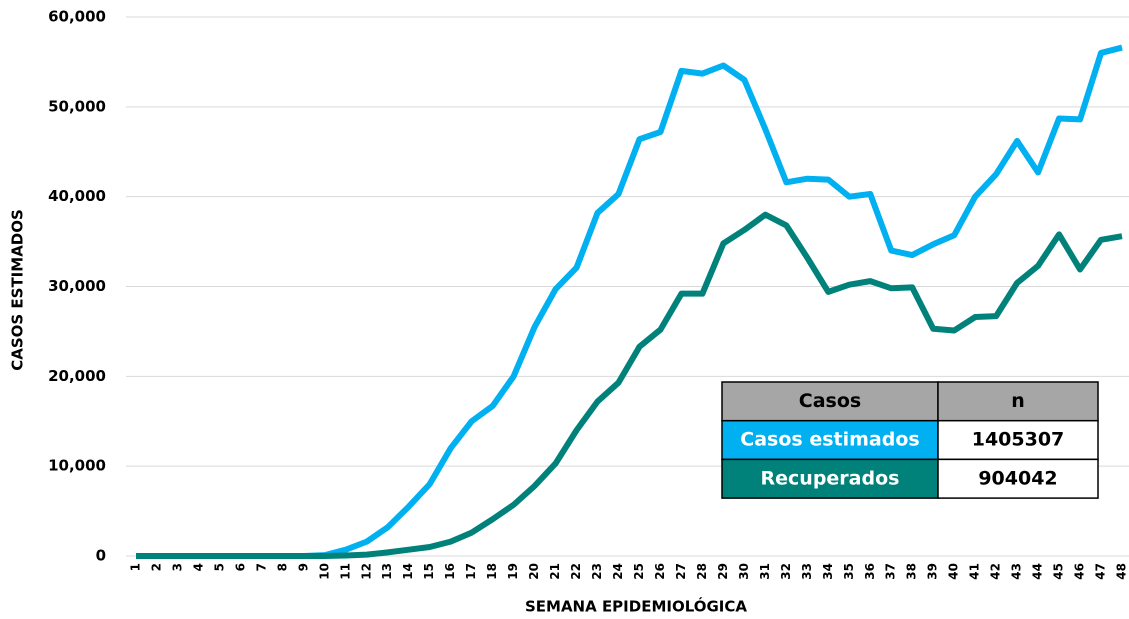  I want to click on y-tick-label: 50,000, so click(77, 106).